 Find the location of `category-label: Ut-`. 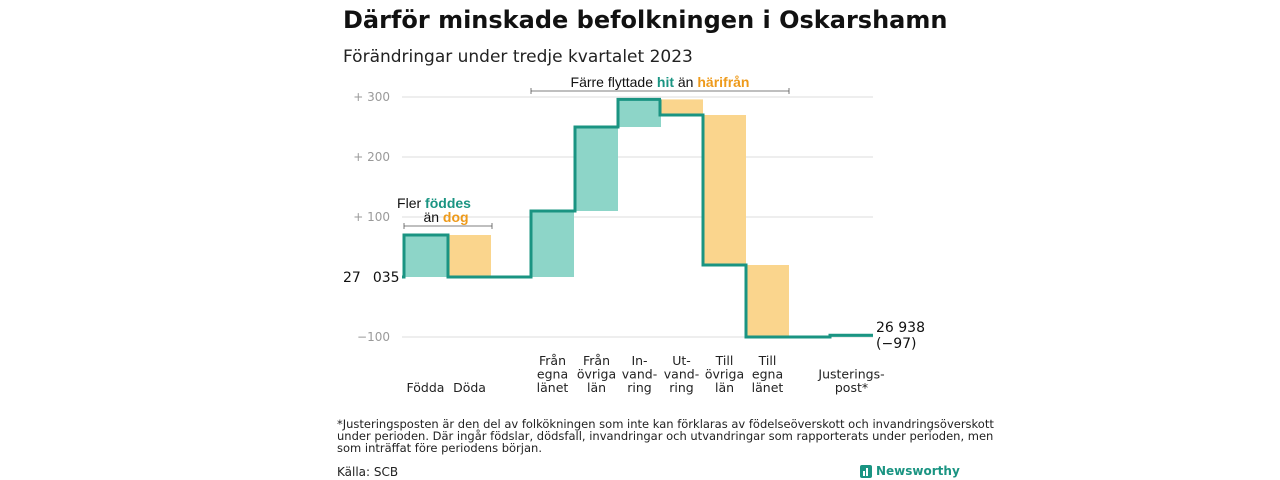

category-label: Ut- is located at coordinates (681, 360).